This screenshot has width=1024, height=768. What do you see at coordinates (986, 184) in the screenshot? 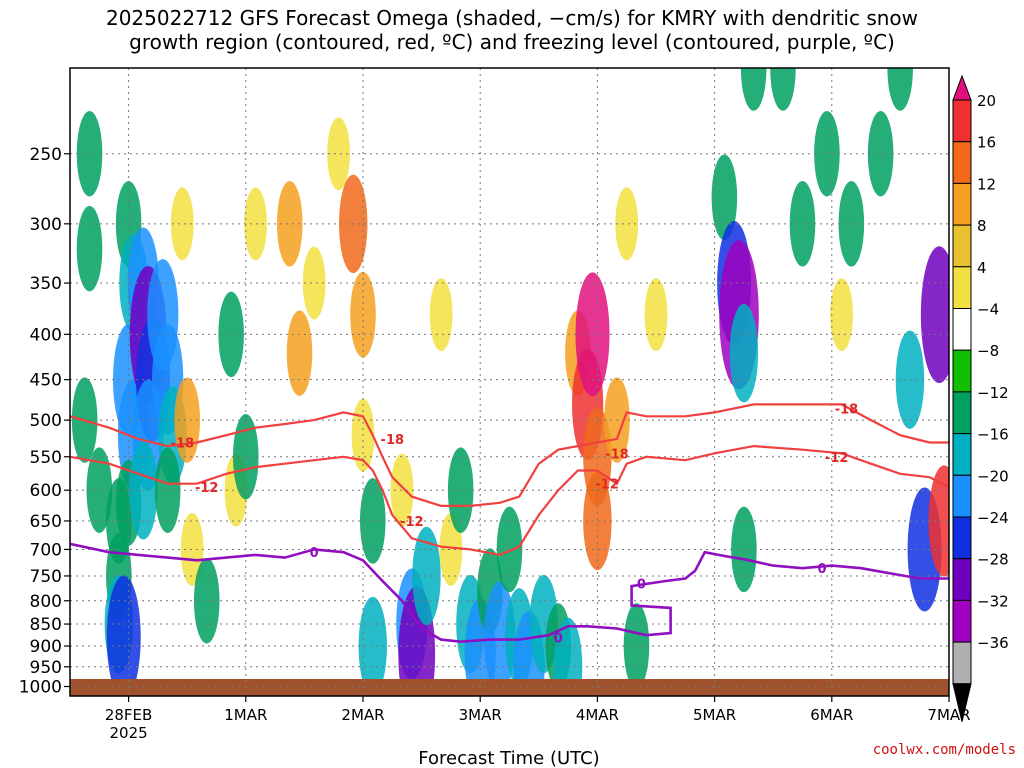
I see `colorbar-label: 12` at bounding box center [986, 184].